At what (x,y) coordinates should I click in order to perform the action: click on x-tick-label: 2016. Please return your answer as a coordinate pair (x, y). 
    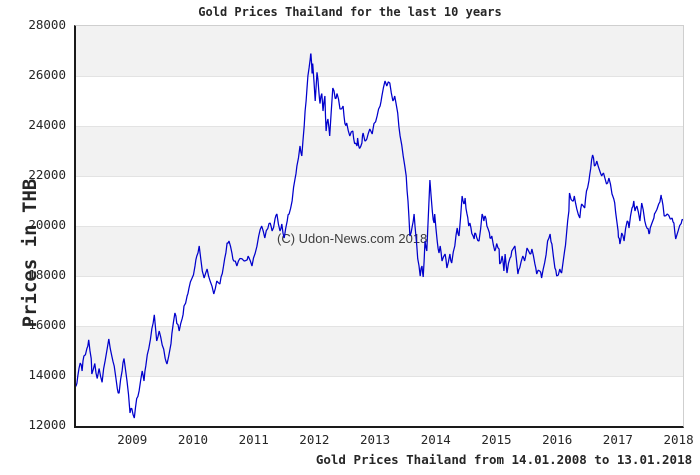
    Looking at the image, I should click on (557, 439).